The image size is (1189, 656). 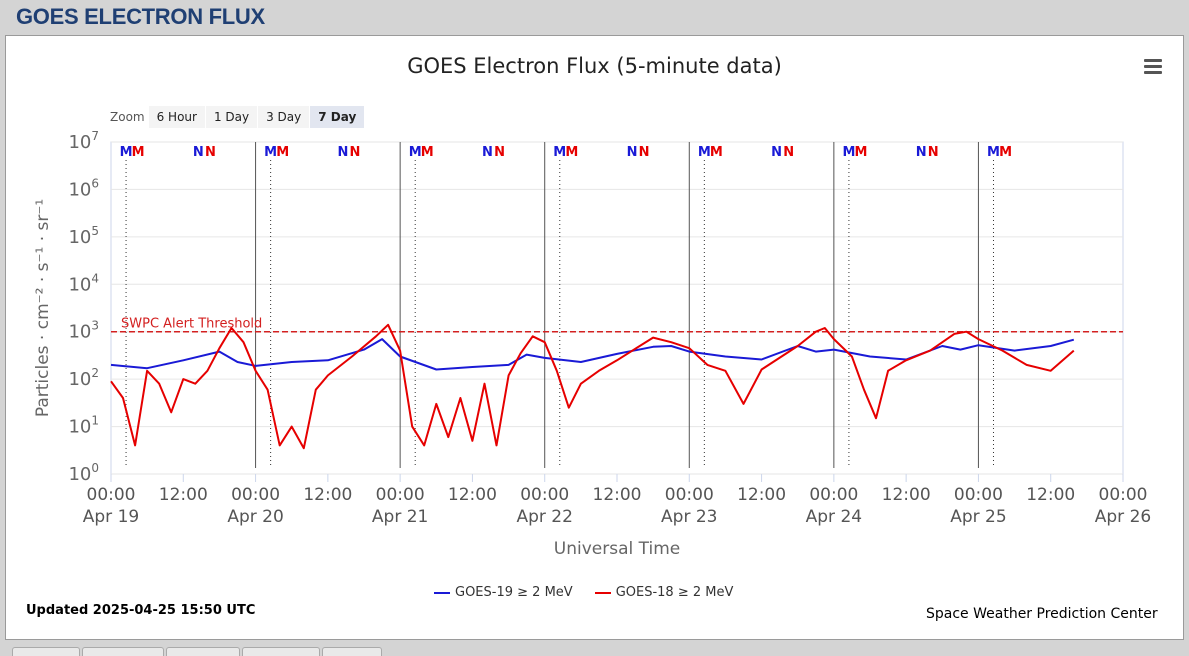 I want to click on chart-title: GOES Electron Flux (5-minute data), so click(x=594, y=66).